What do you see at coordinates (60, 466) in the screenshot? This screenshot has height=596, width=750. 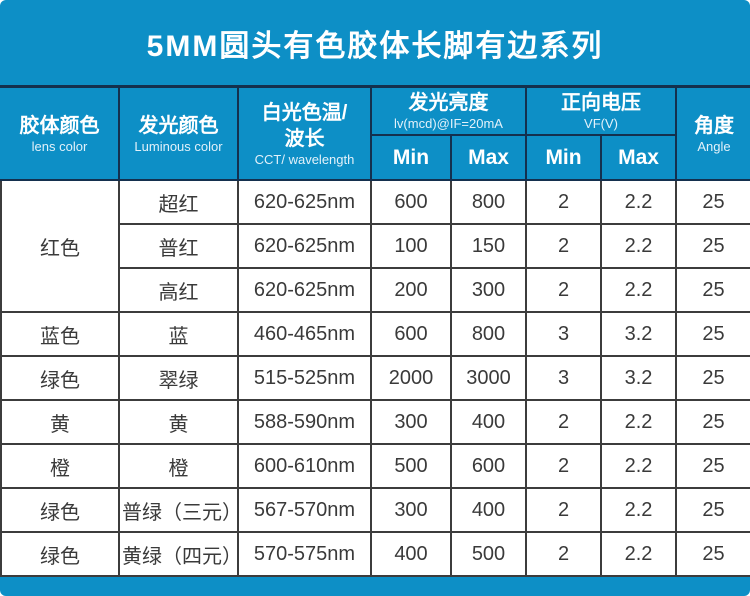 I see `cell-lens-color: 橙` at bounding box center [60, 466].